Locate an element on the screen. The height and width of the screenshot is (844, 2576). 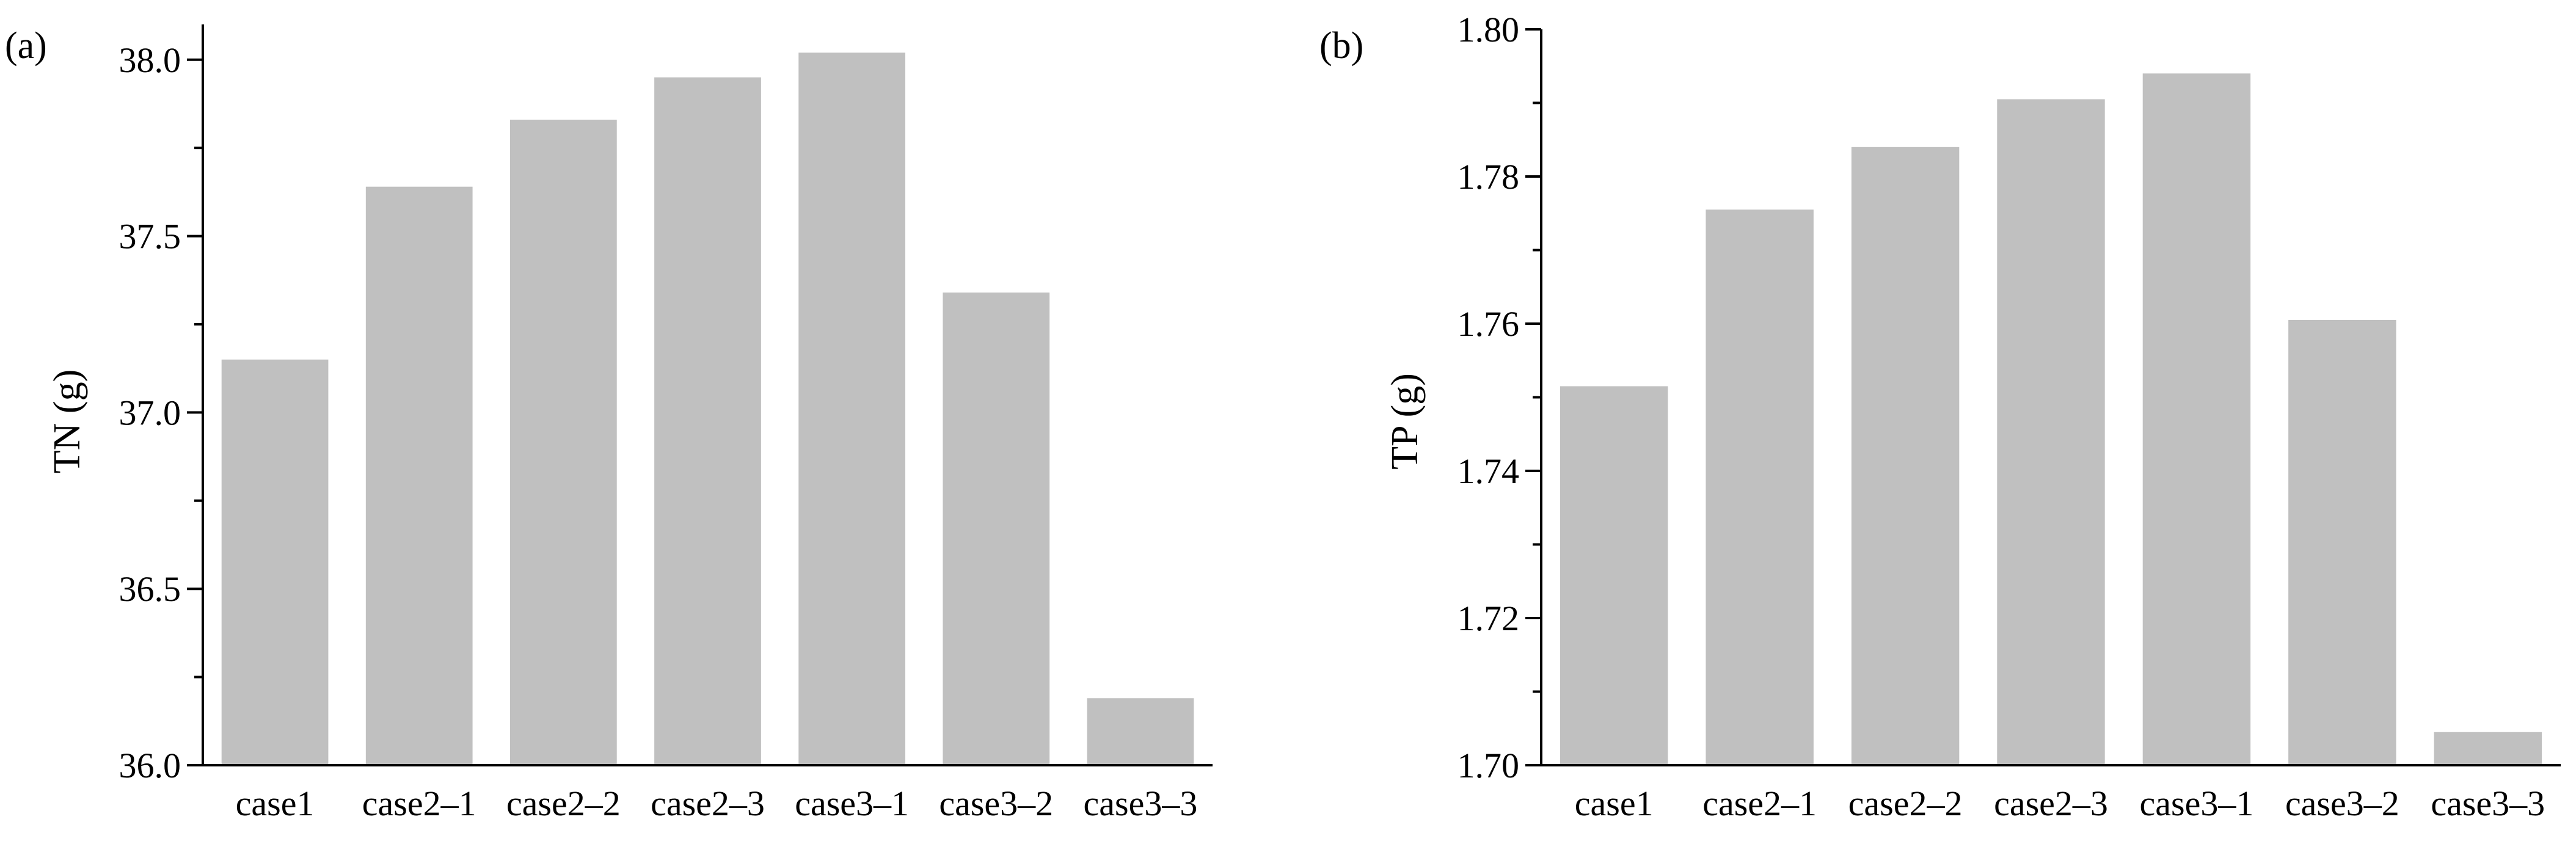
y-ticks: 1.70 1.72 1.74 1.76 1.78 1.80 is located at coordinates (1499, 397).